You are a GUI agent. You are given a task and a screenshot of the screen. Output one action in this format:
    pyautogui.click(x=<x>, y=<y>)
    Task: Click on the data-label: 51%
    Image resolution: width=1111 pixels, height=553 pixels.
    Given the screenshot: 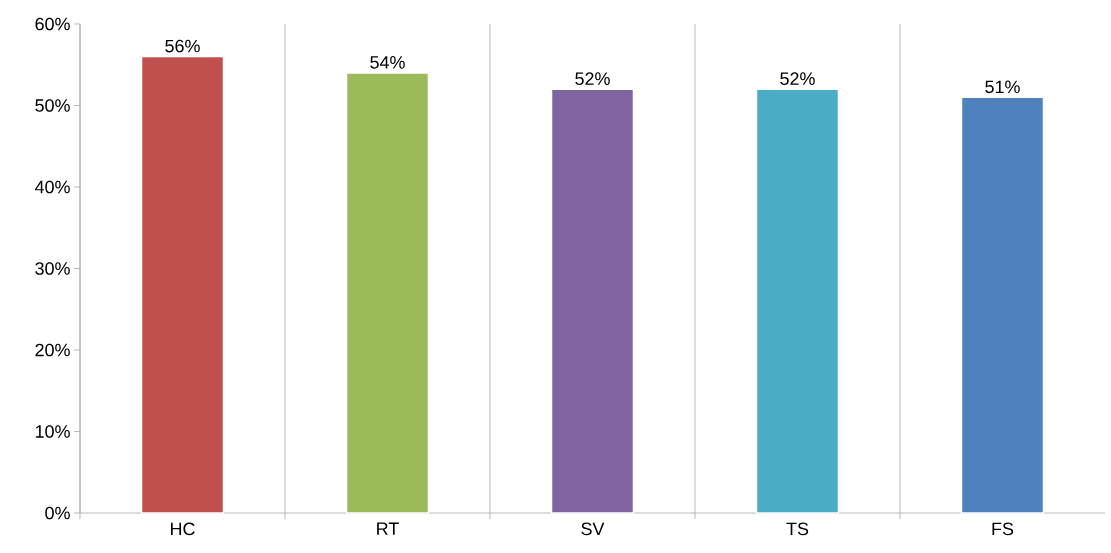 What is the action you would take?
    pyautogui.click(x=1002, y=87)
    